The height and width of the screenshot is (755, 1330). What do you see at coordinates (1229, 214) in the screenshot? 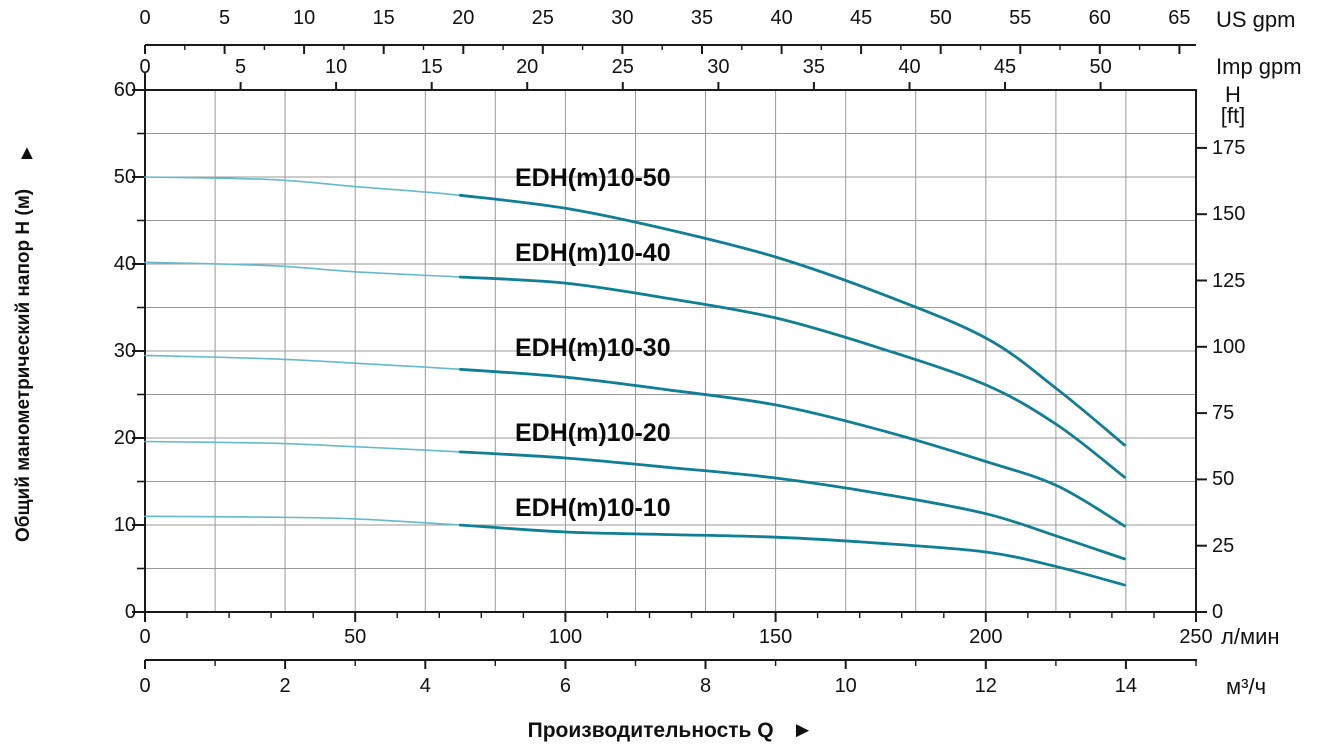
I see `head-ft-tick-label: 150` at bounding box center [1229, 214].